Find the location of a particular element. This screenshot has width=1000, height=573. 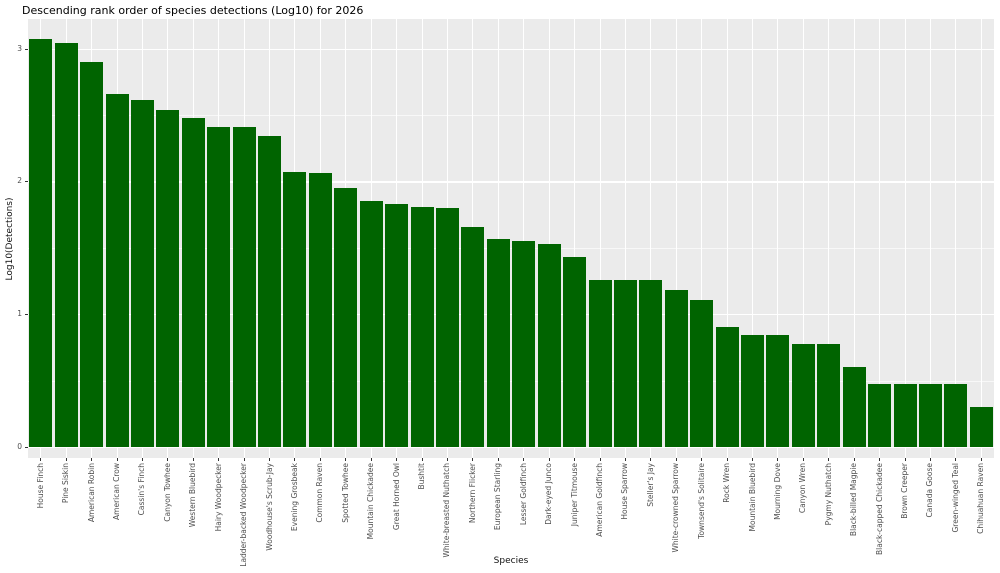

x-tick-label: House Finch is located at coordinates (40, 486).